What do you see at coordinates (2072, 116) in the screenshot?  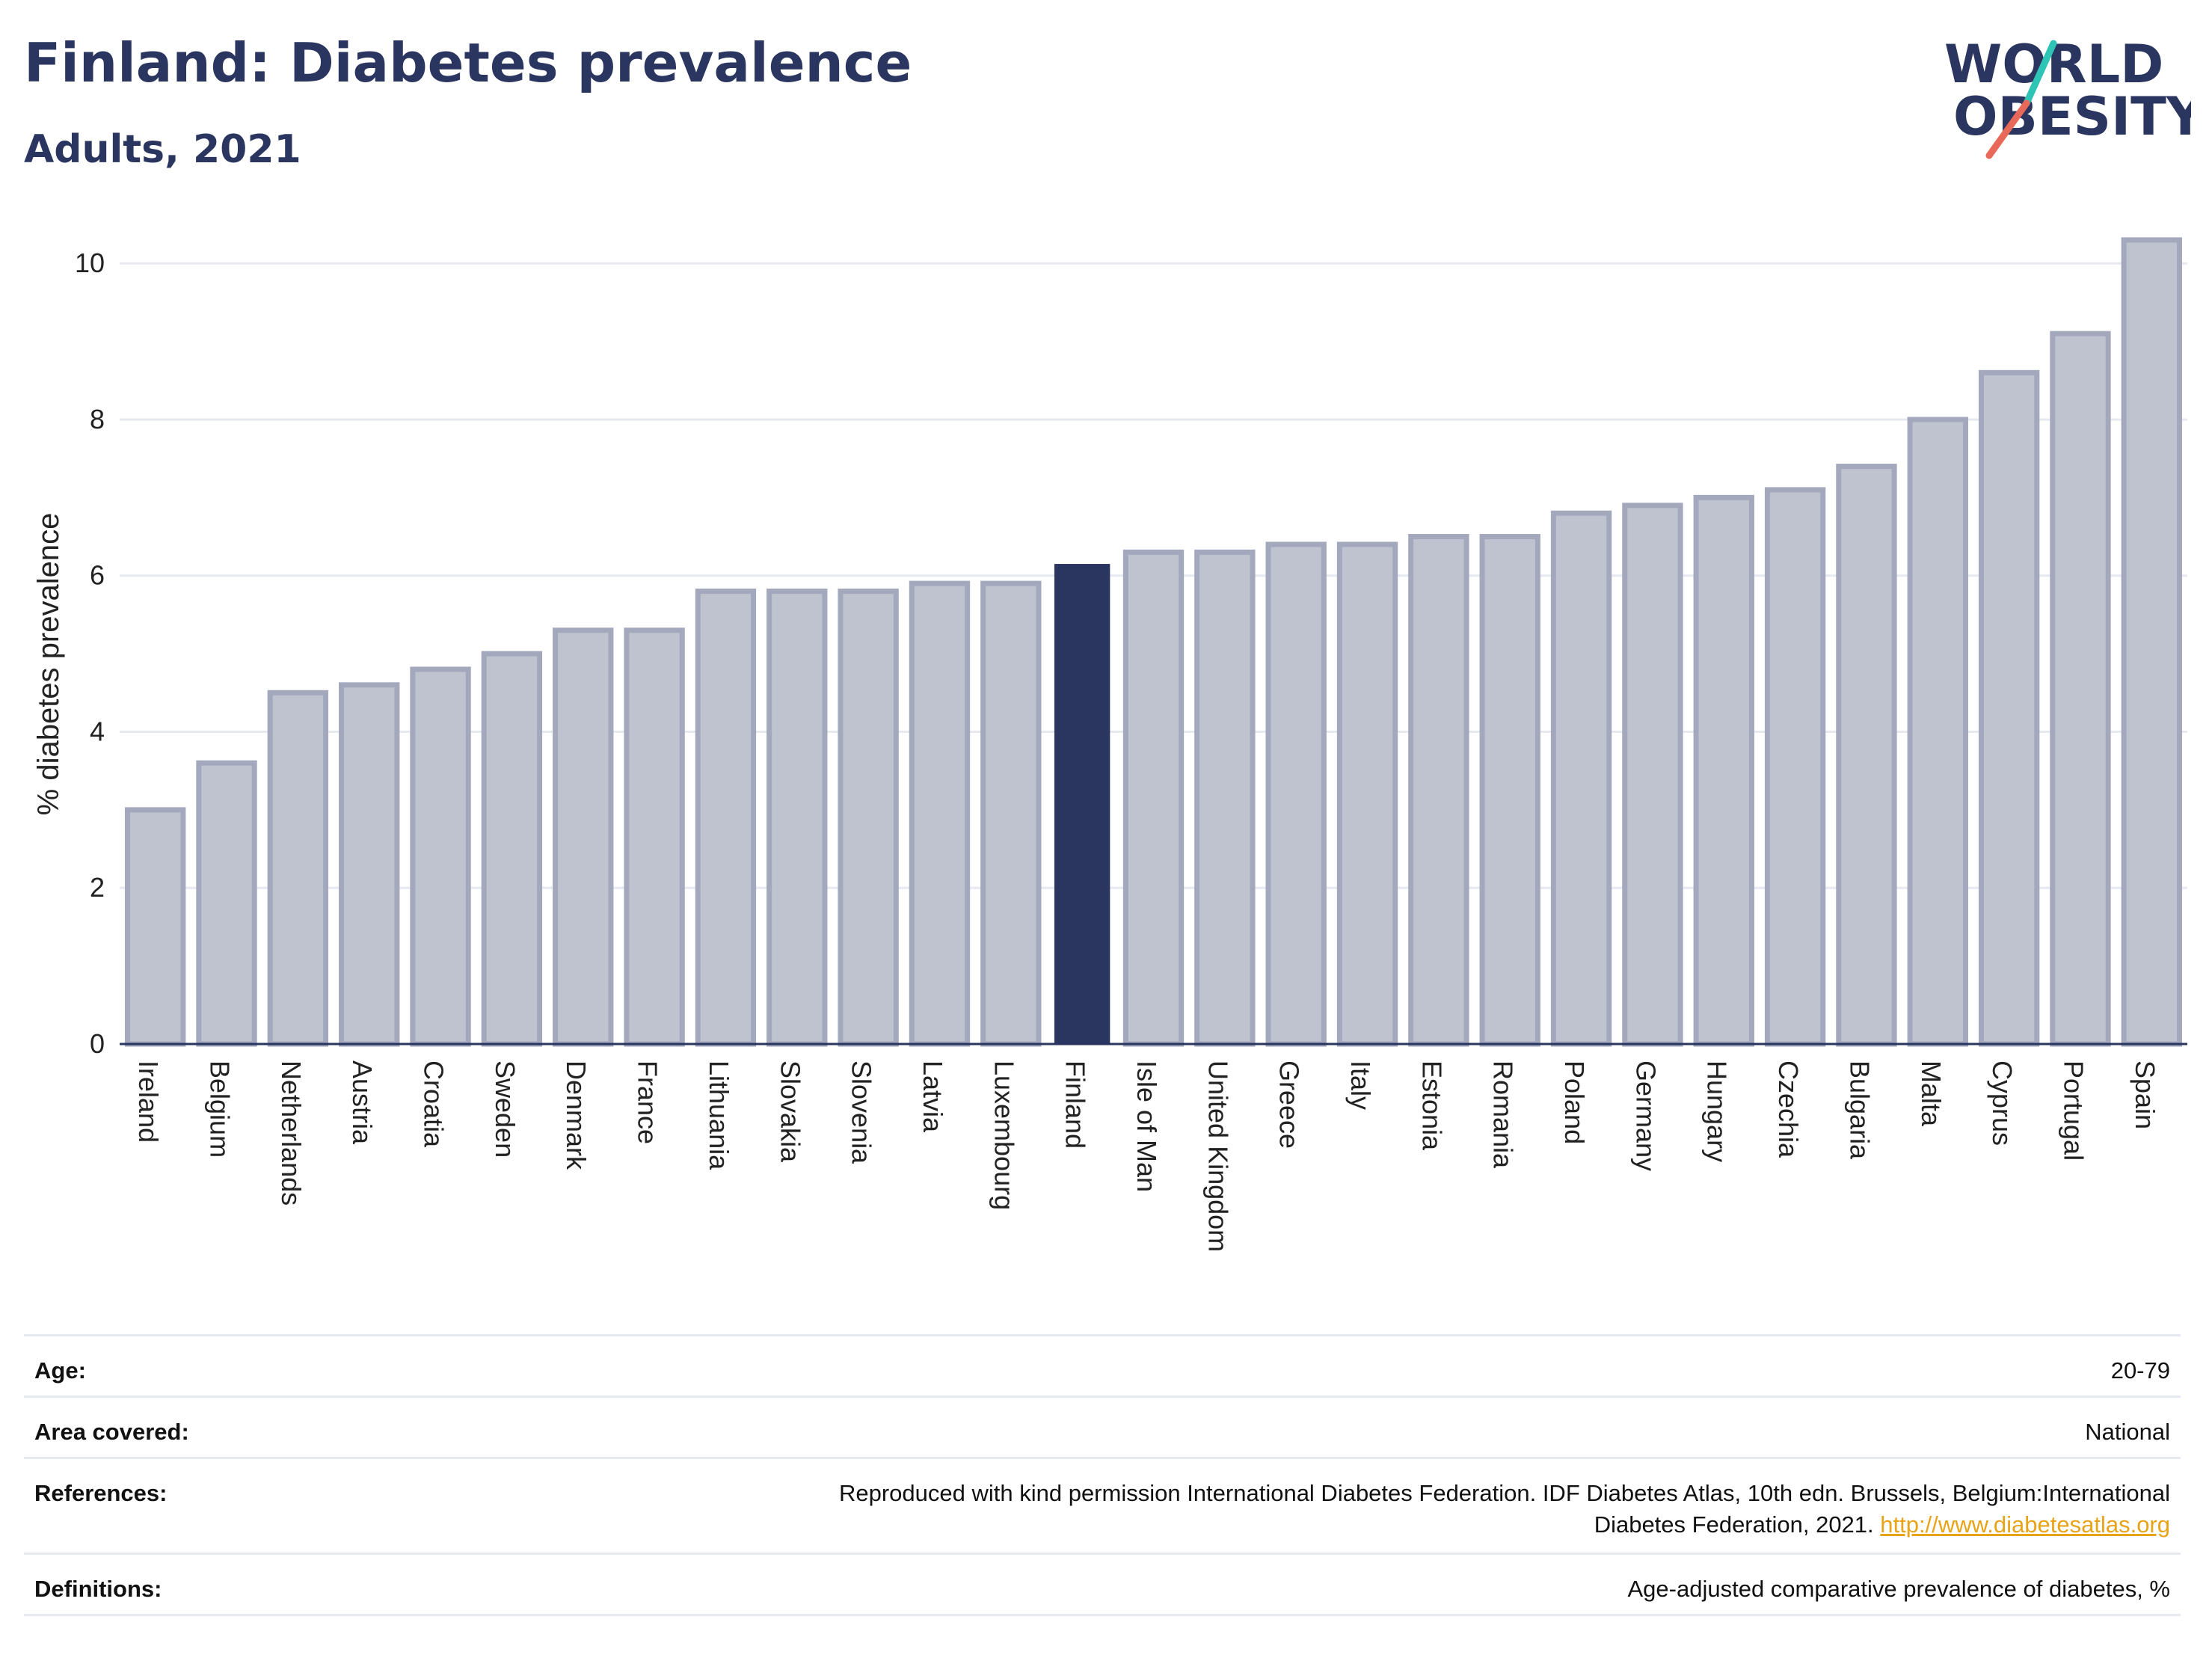 I see `logo-line-2: OBESITY` at bounding box center [2072, 116].